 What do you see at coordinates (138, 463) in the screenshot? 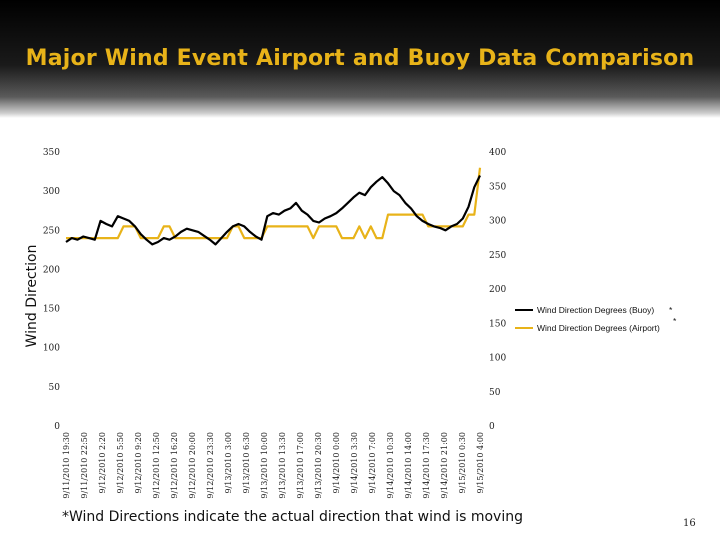
I see `x-tick-label: 9/12/2010 9:20` at bounding box center [138, 463].